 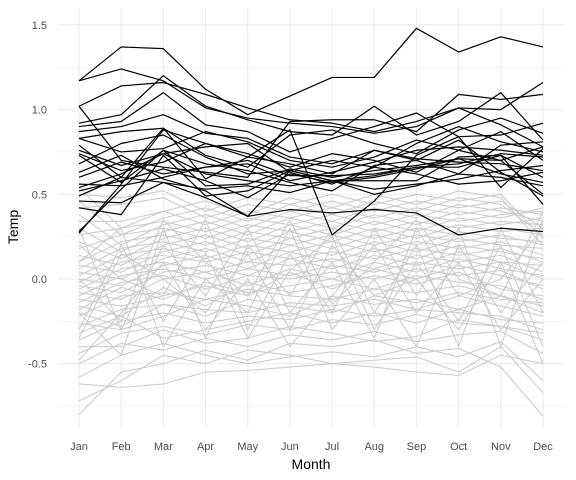 I want to click on x-tick-label: Mar, so click(x=163, y=447).